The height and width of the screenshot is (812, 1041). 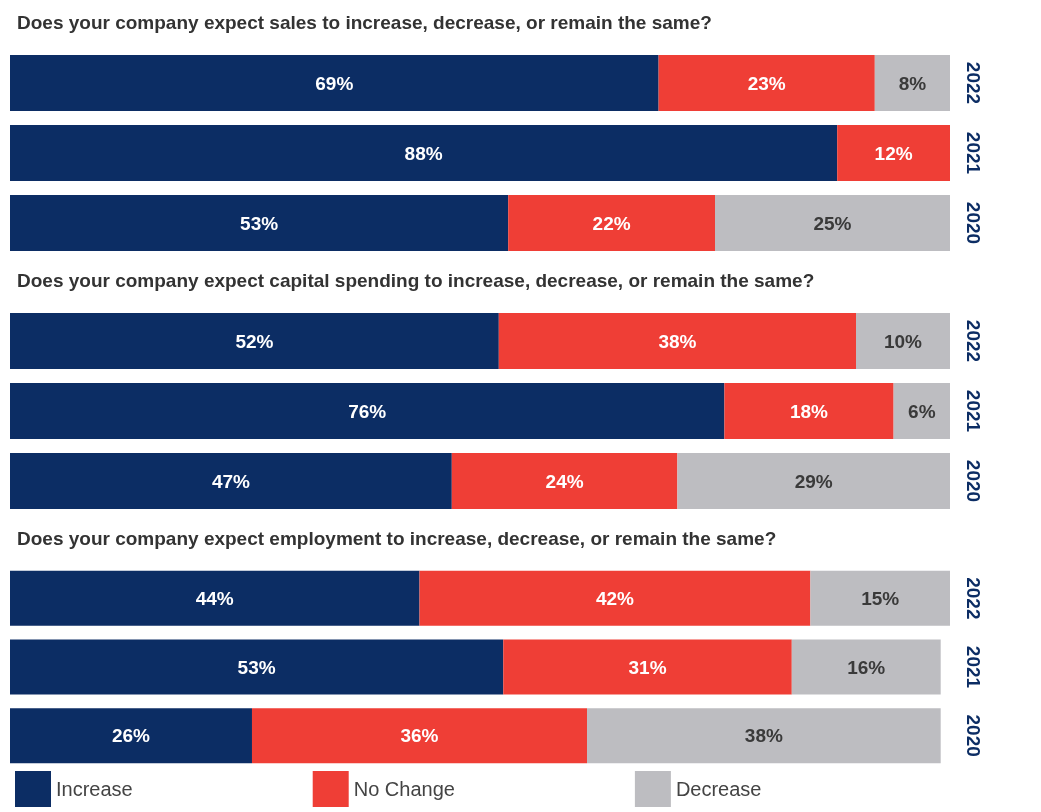 I want to click on data-label: 6%, so click(x=922, y=411).